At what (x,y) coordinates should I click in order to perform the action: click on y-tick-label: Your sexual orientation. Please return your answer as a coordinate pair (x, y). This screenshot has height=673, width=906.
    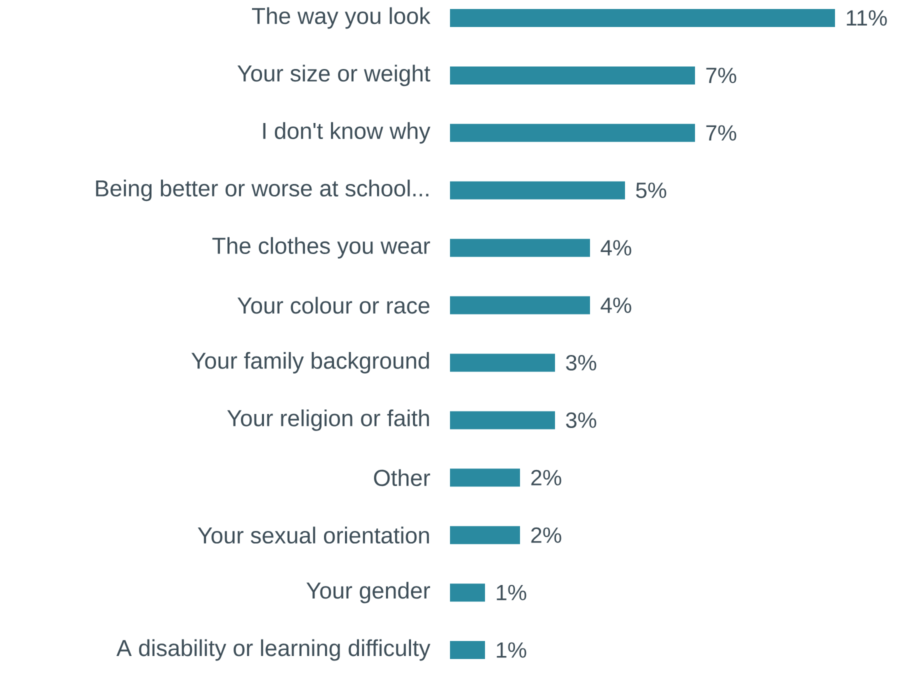
    Looking at the image, I should click on (313, 535).